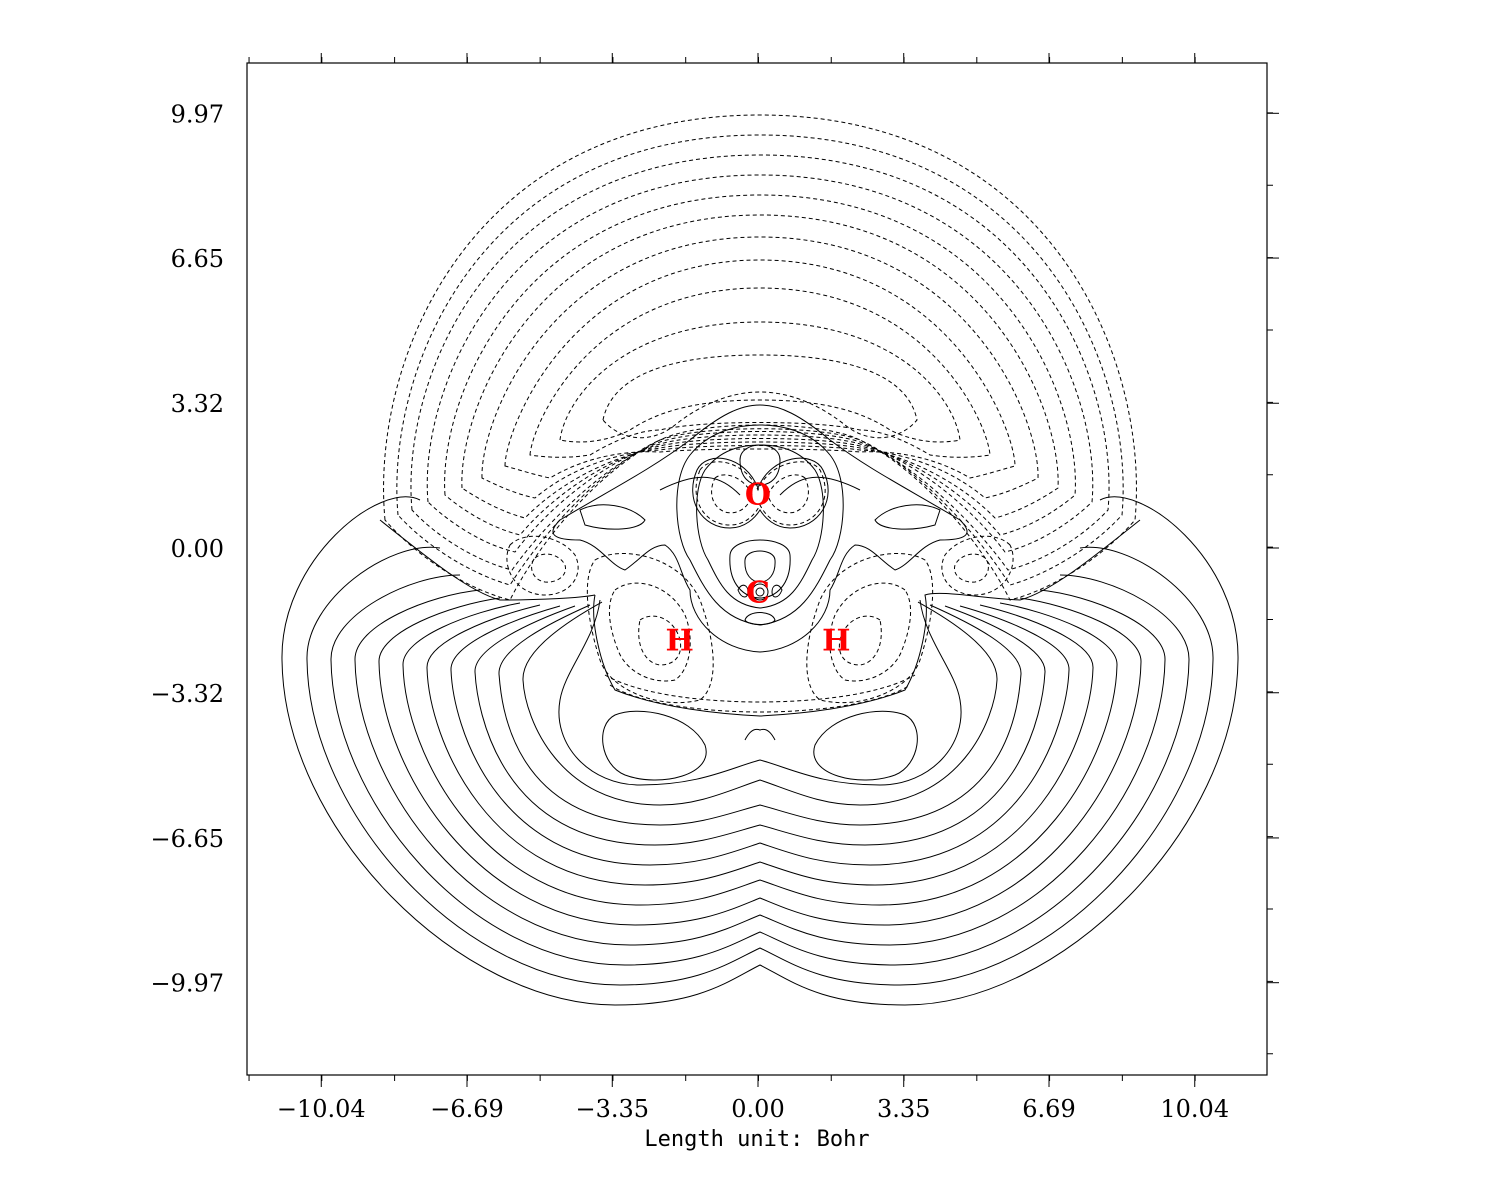  Describe the element at coordinates (1194, 1109) in the screenshot. I see `x-tick-label: 10.04` at that location.